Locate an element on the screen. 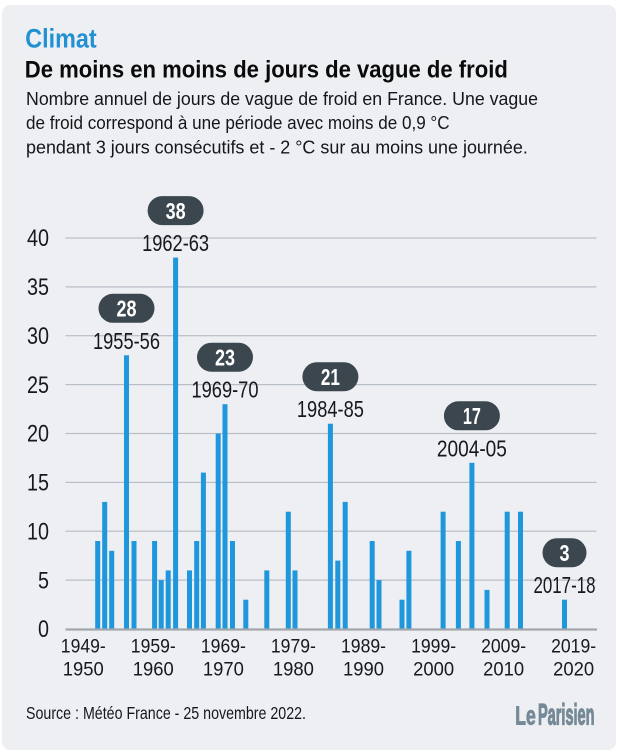 This screenshot has height=750, width=622. svg-text: Le is located at coordinates (525, 717).